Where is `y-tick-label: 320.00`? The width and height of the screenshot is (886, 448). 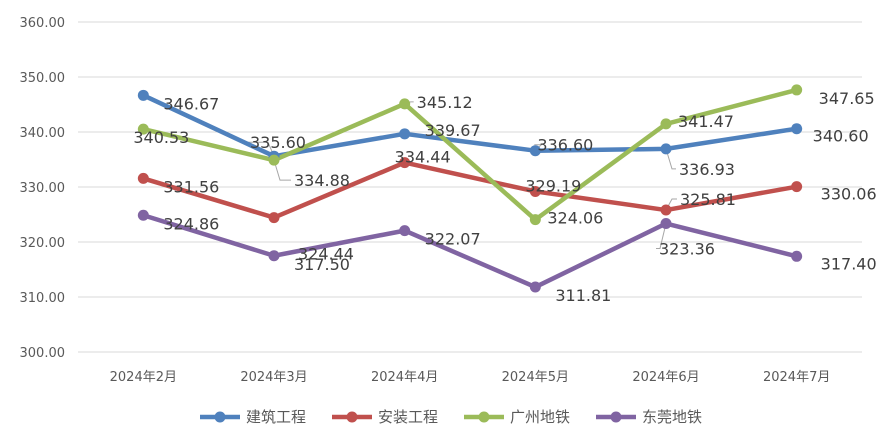
y-tick-label: 320.00 is located at coordinates (43, 243).